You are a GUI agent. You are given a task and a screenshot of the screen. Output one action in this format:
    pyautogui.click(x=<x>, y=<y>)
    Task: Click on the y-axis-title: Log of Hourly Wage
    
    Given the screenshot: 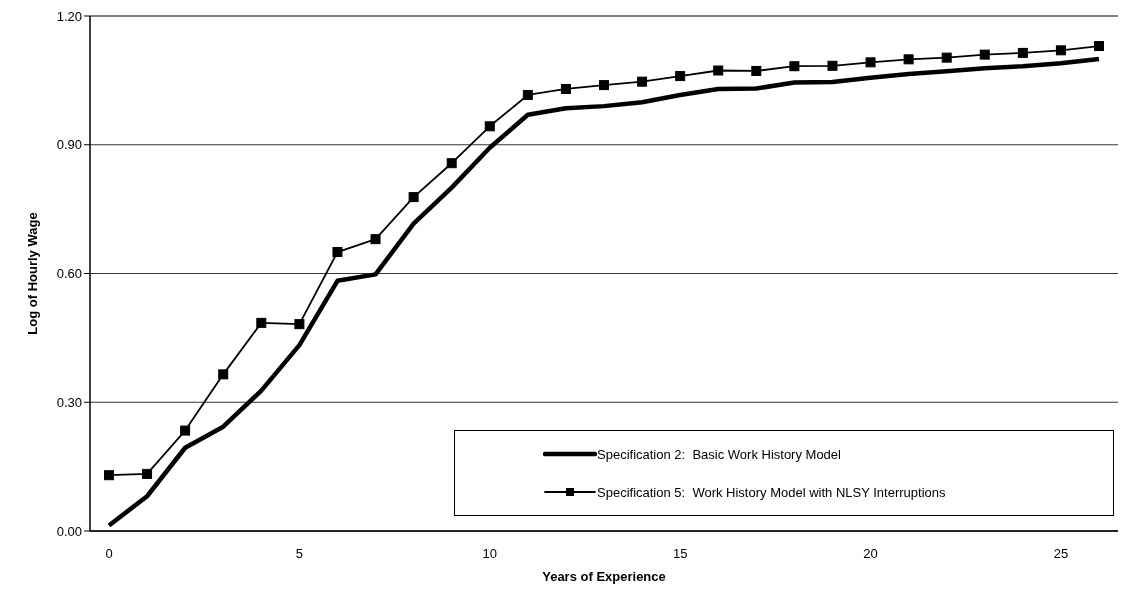 What is the action you would take?
    pyautogui.click(x=32, y=273)
    